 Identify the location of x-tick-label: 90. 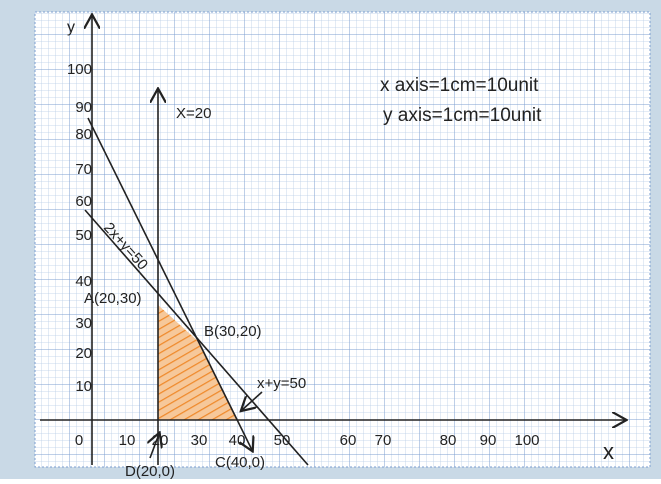
(488, 440).